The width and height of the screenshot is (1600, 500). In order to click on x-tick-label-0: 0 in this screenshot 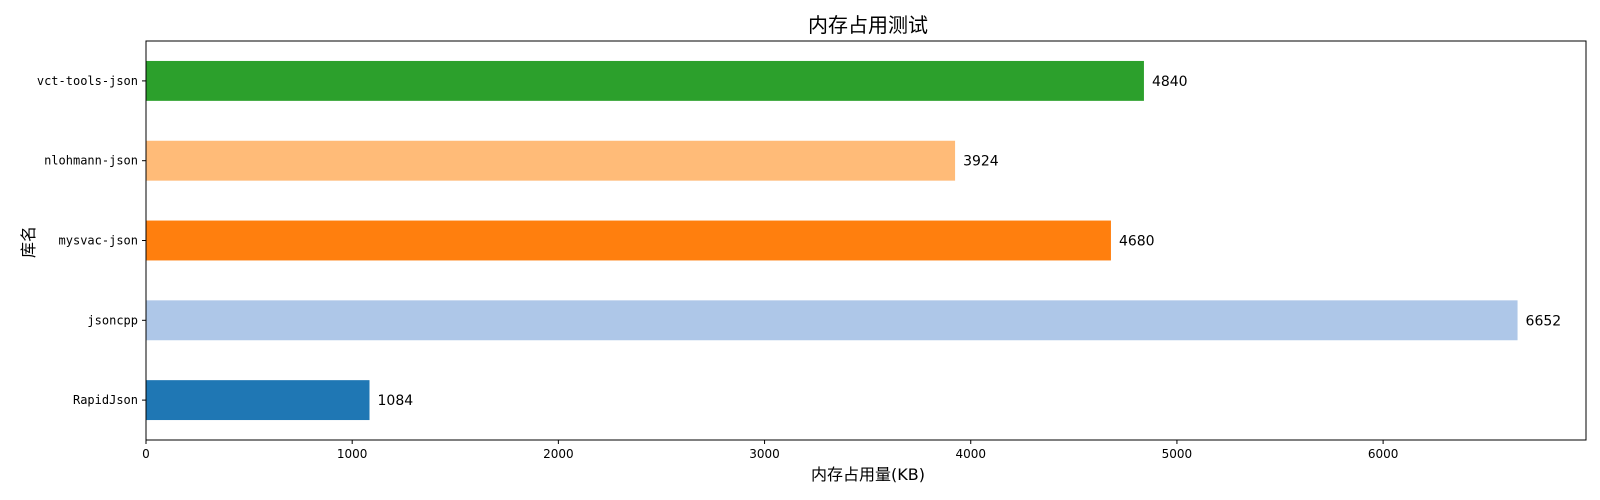, I will do `click(146, 454)`.